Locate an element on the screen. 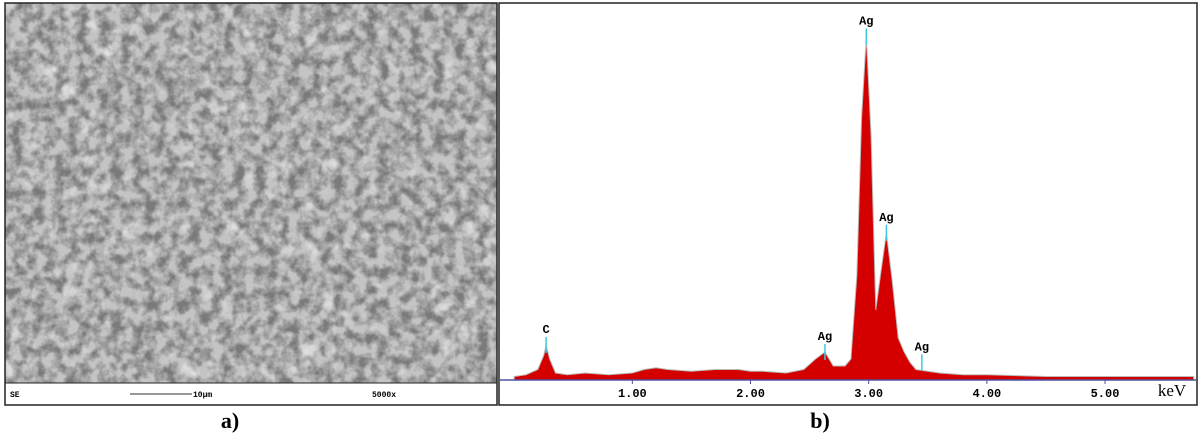  x-axis-label: keV is located at coordinates (1172, 390).